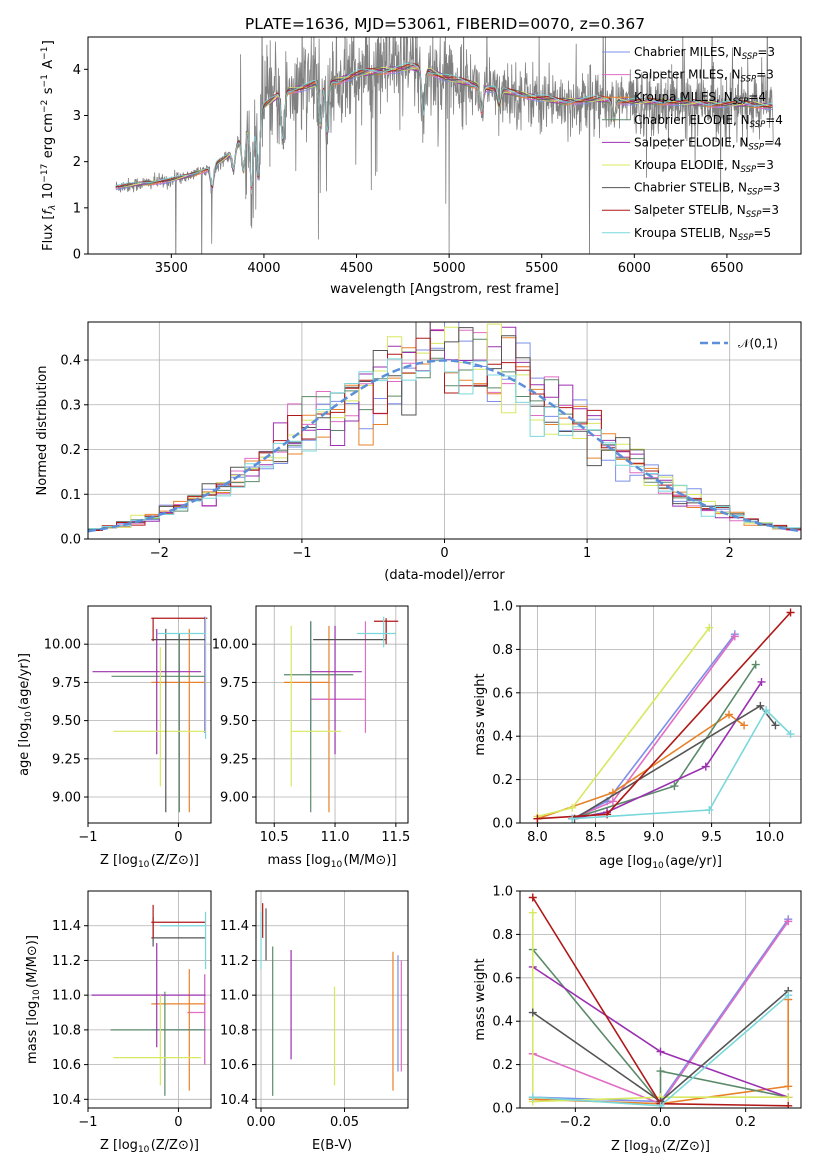  Describe the element at coordinates (708, 121) in the screenshot. I see `legend-entry: Chabrier ELODIE, NSSP=4` at that location.